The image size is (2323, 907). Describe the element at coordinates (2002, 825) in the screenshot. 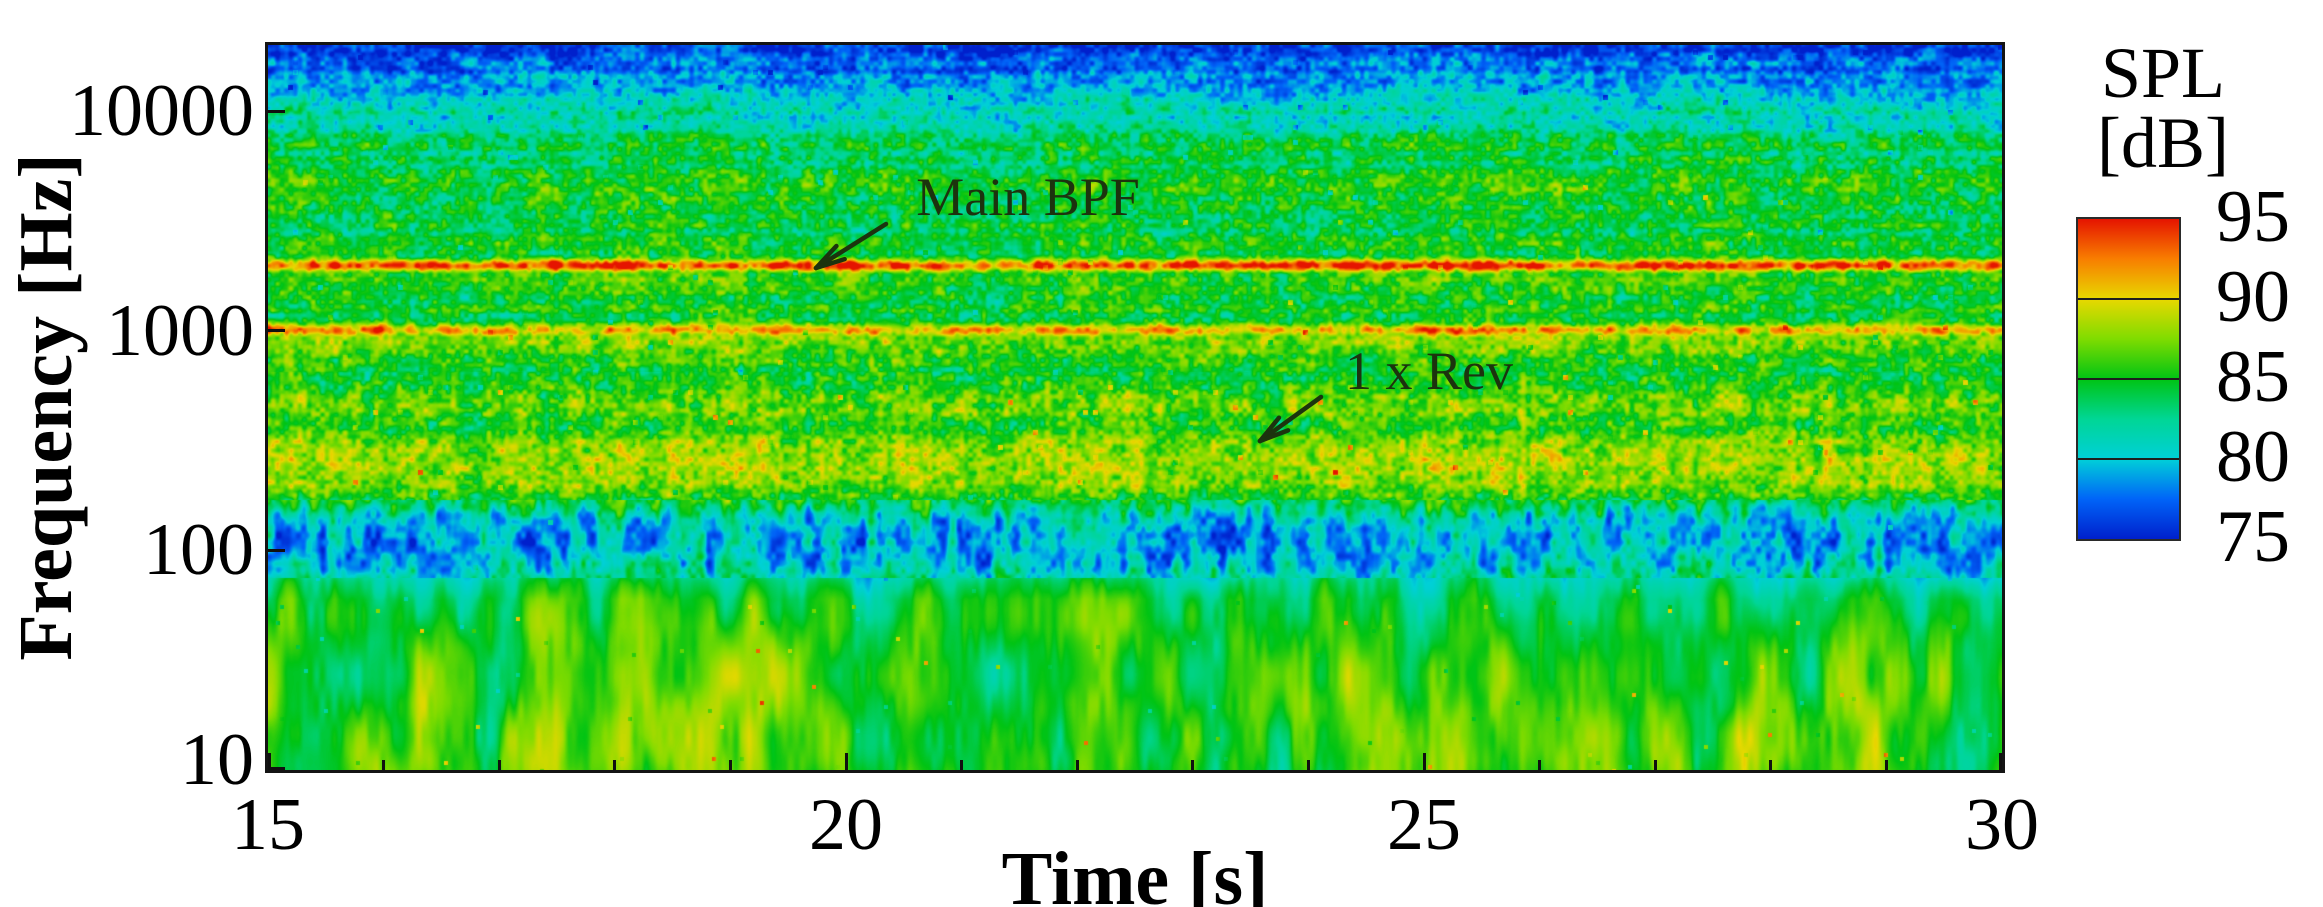

I see `x-tick-label: 30` at that location.